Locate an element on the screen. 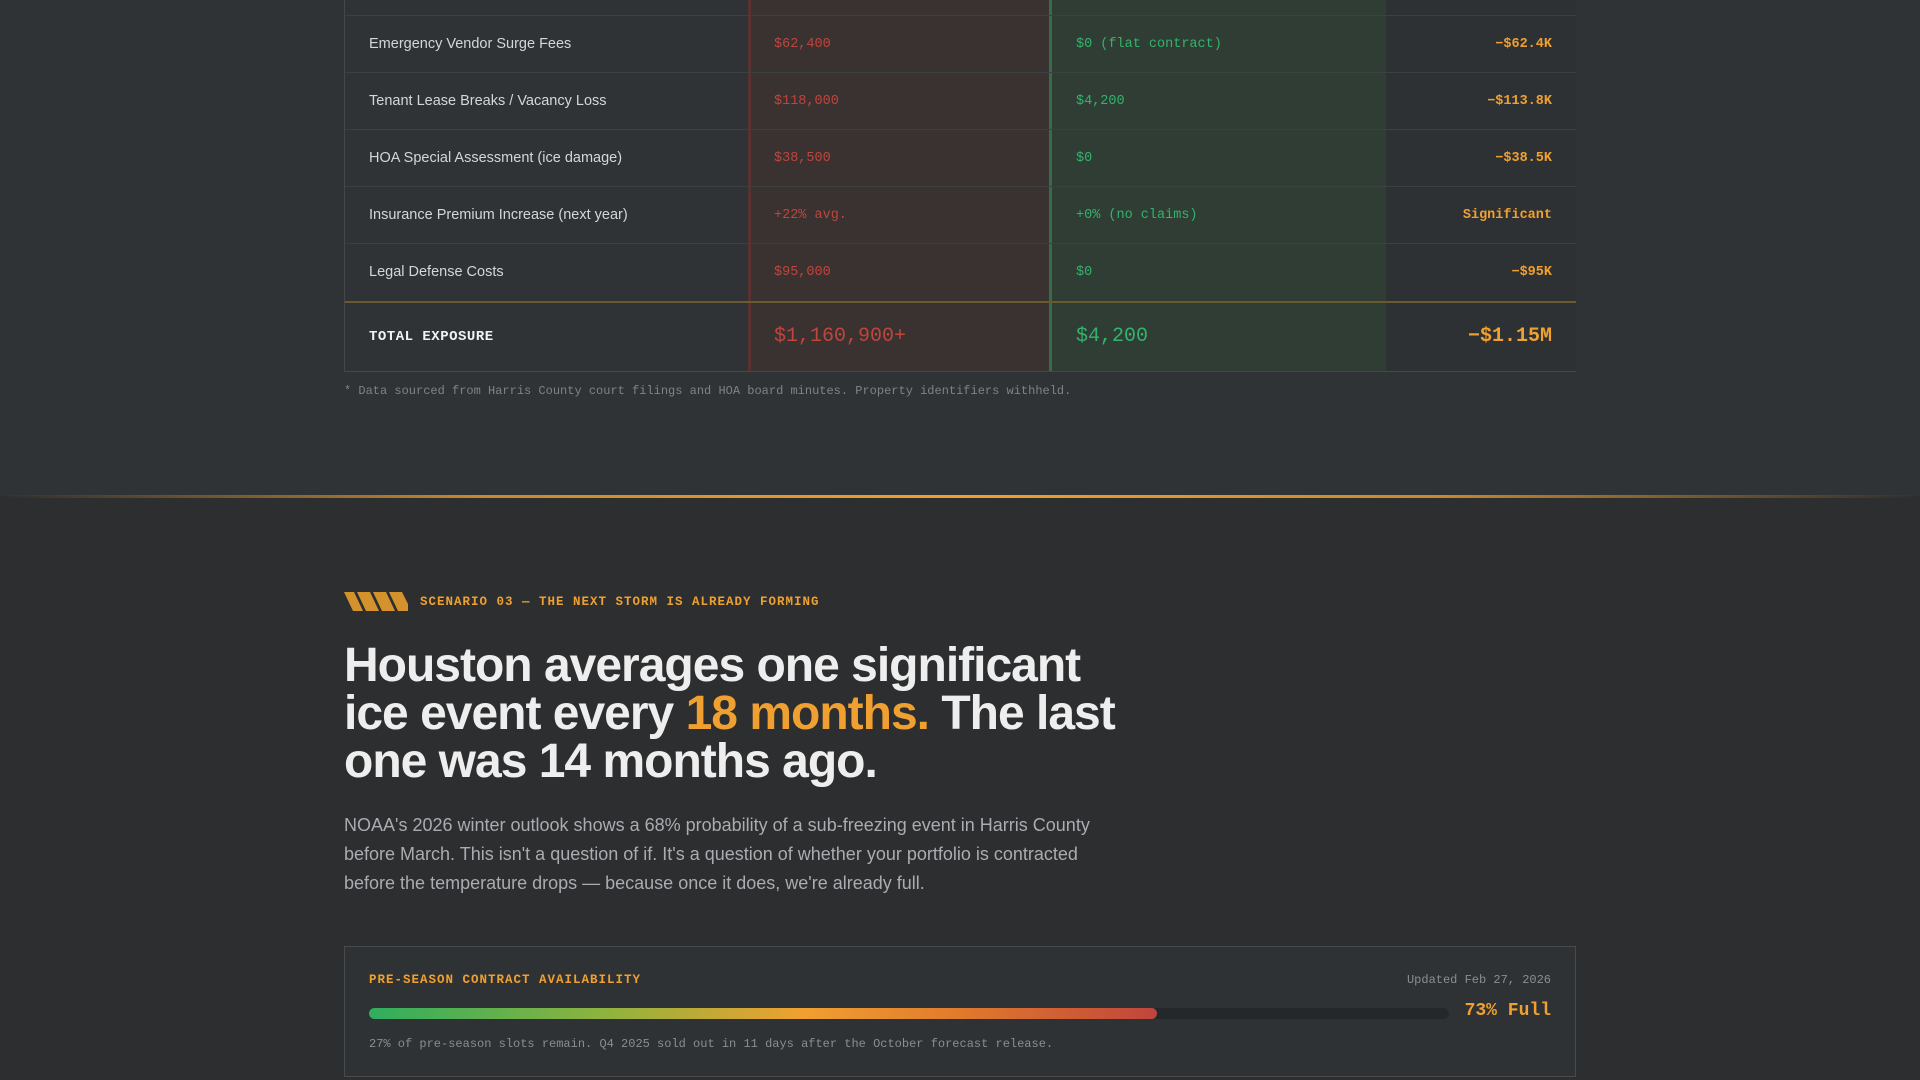  section-divider is located at coordinates (960, 496).